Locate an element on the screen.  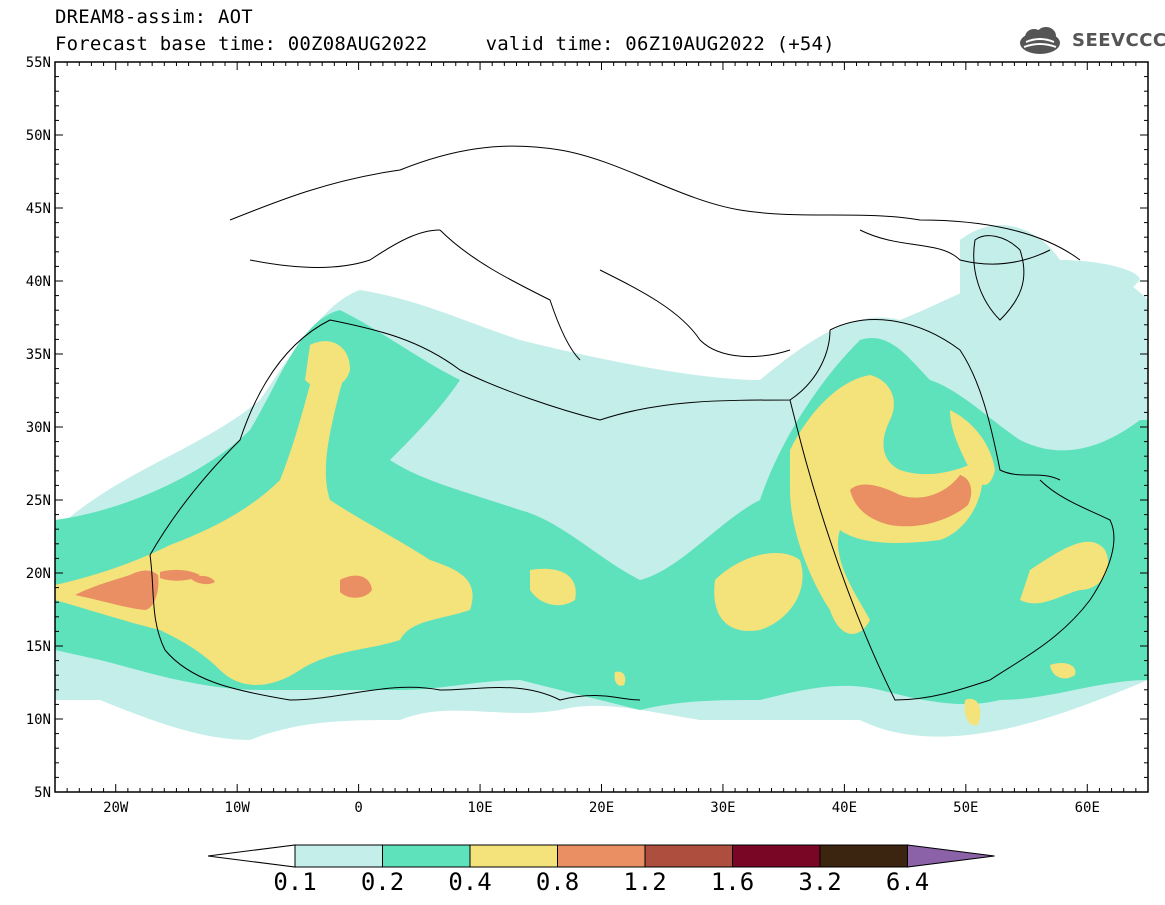
lat-tick-label: 30N is located at coordinates (38, 428).